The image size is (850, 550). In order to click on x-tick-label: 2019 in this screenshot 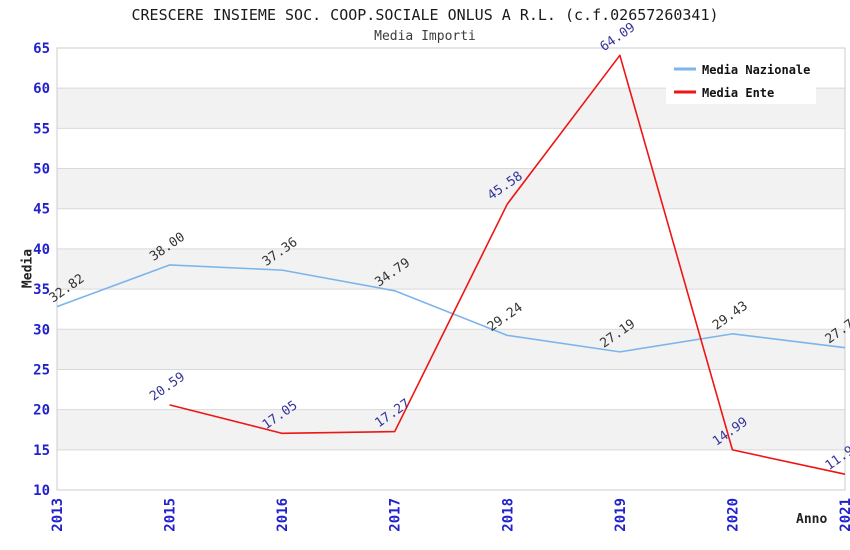, I will do `click(621, 515)`.